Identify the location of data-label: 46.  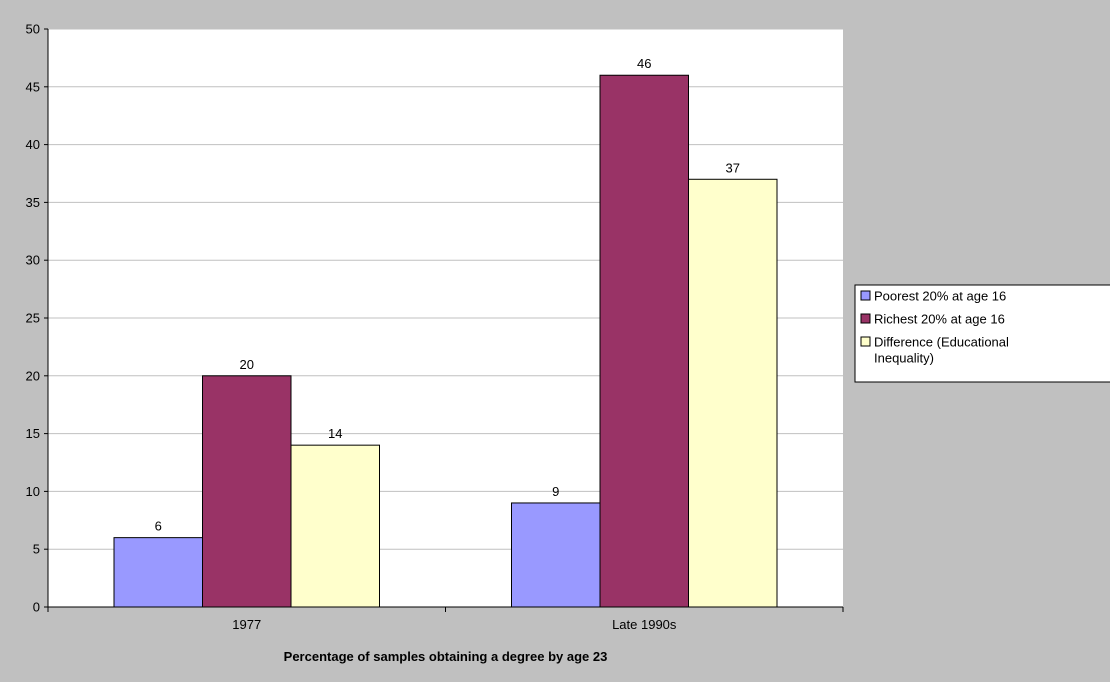
(644, 63).